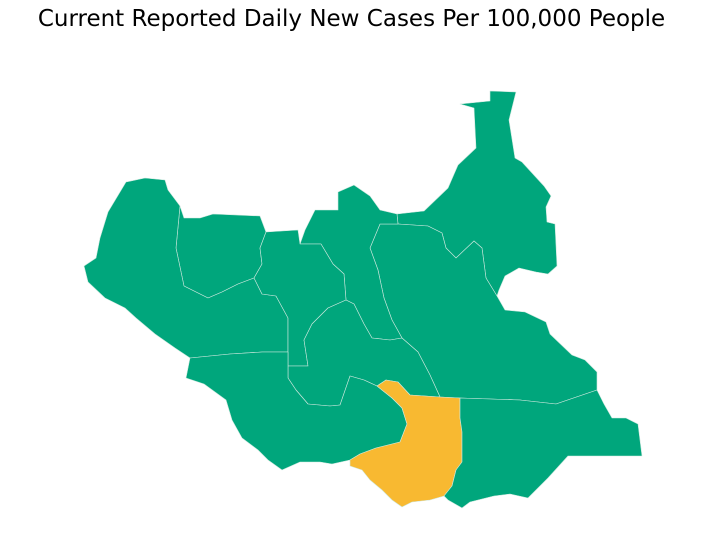 This screenshot has width=703, height=542. I want to click on region-eastern-equatoria, so click(543, 449).